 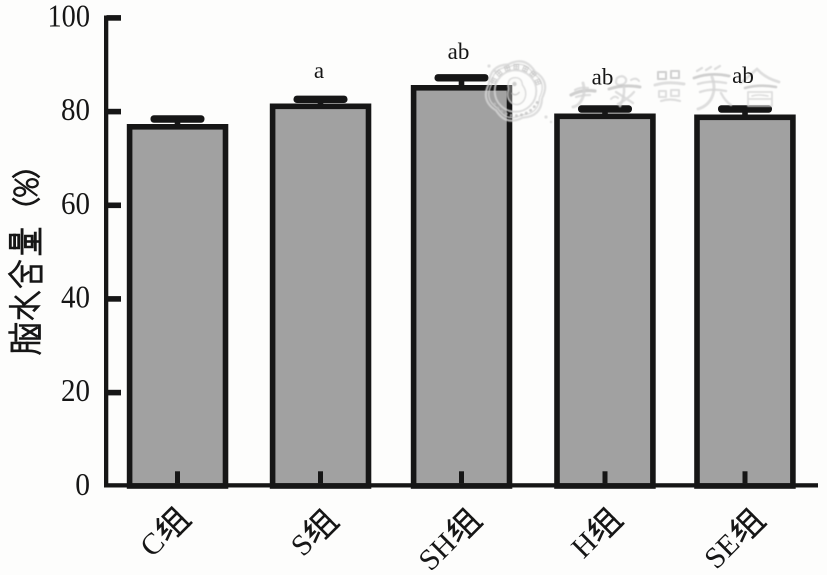 I want to click on svg-text: 80, so click(x=75, y=109).